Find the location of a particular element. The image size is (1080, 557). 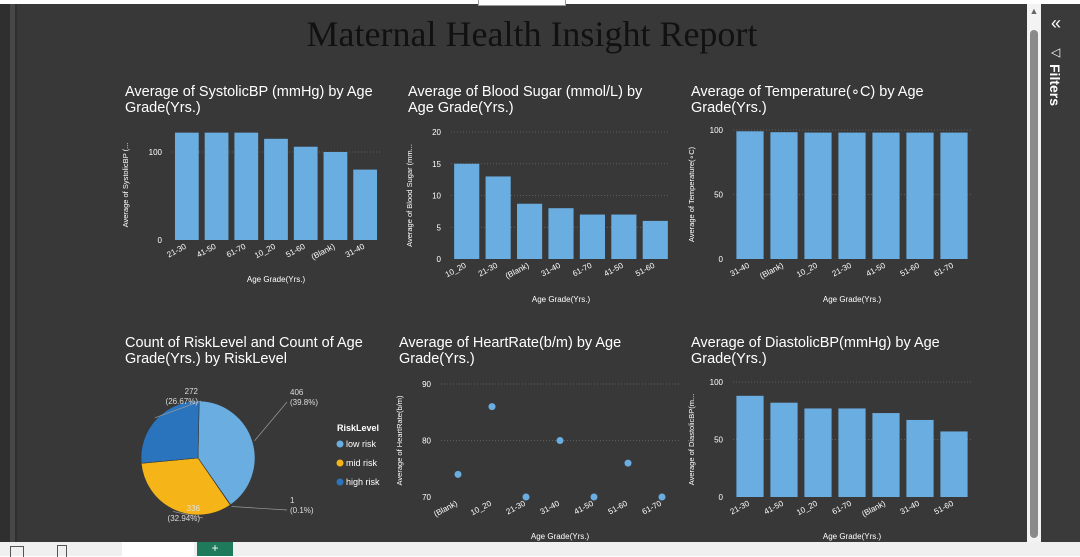

slice-pct-label: (32.94%) is located at coordinates (184, 518).